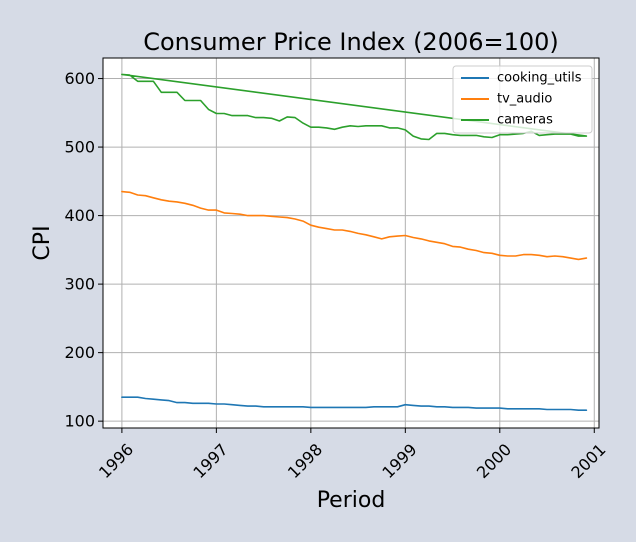 The height and width of the screenshot is (542, 636). I want to click on x-tick-label-0: 1996, so click(116, 461).